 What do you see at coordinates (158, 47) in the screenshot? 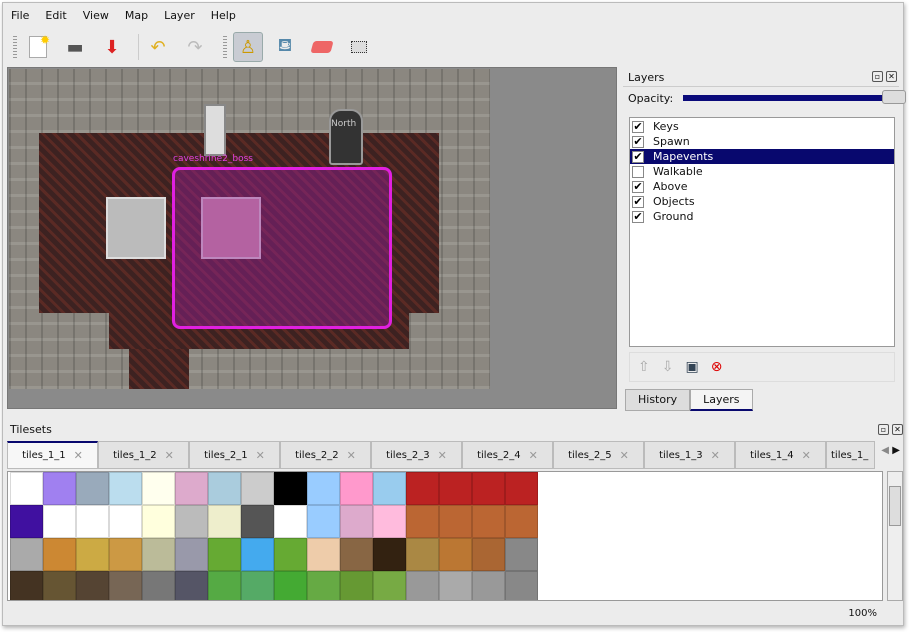
I see `undo-icon: ↶` at bounding box center [158, 47].